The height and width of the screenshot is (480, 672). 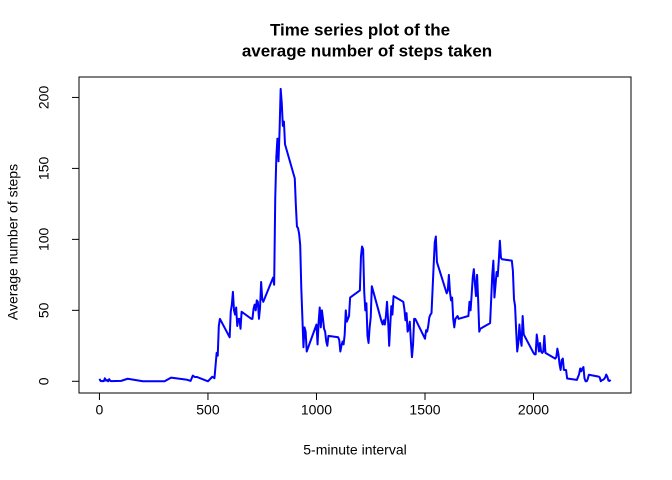 What do you see at coordinates (44, 239) in the screenshot?
I see `y-tick-label: 100` at bounding box center [44, 239].